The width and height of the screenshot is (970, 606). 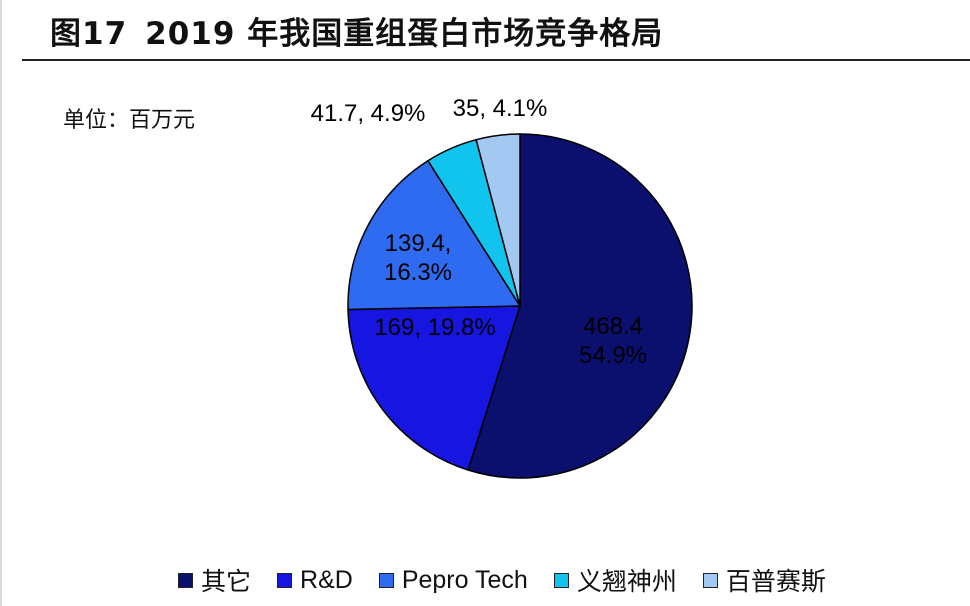 What do you see at coordinates (1, 303) in the screenshot?
I see `left-border` at bounding box center [1, 303].